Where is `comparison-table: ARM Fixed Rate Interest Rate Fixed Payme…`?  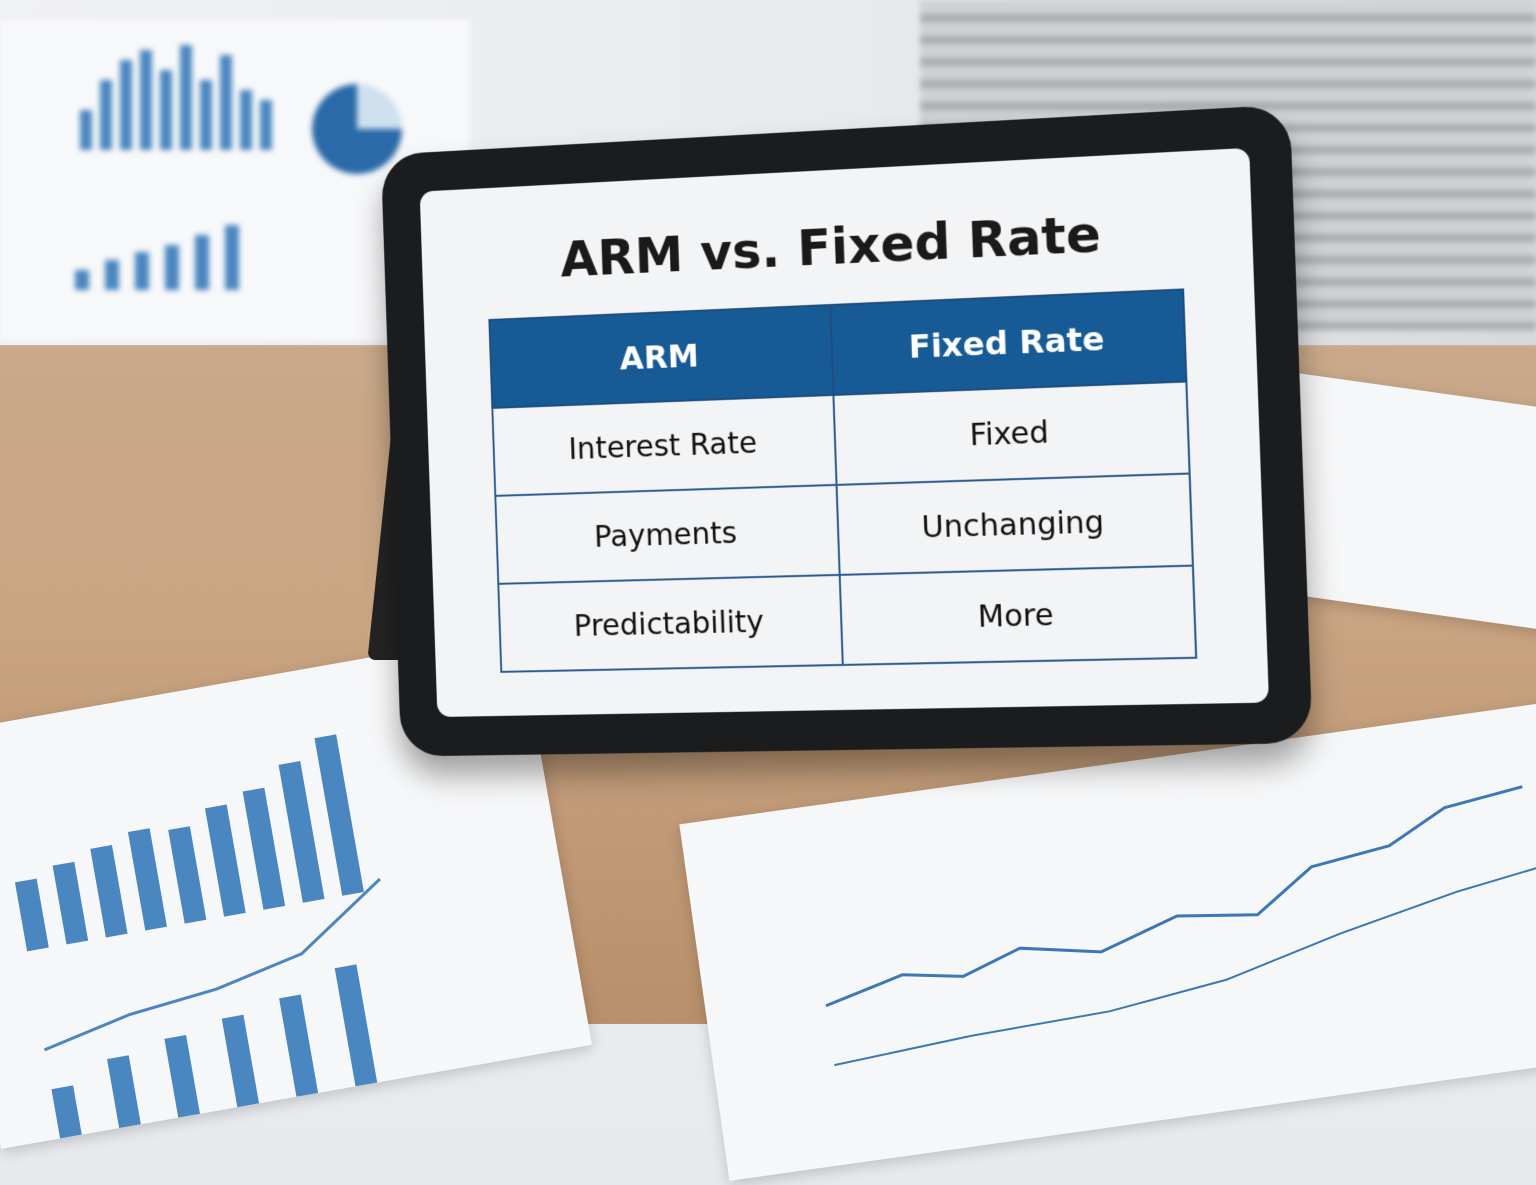
comparison-table: ARM Fixed Rate Interest Rate Fixed Payme… is located at coordinates (842, 480).